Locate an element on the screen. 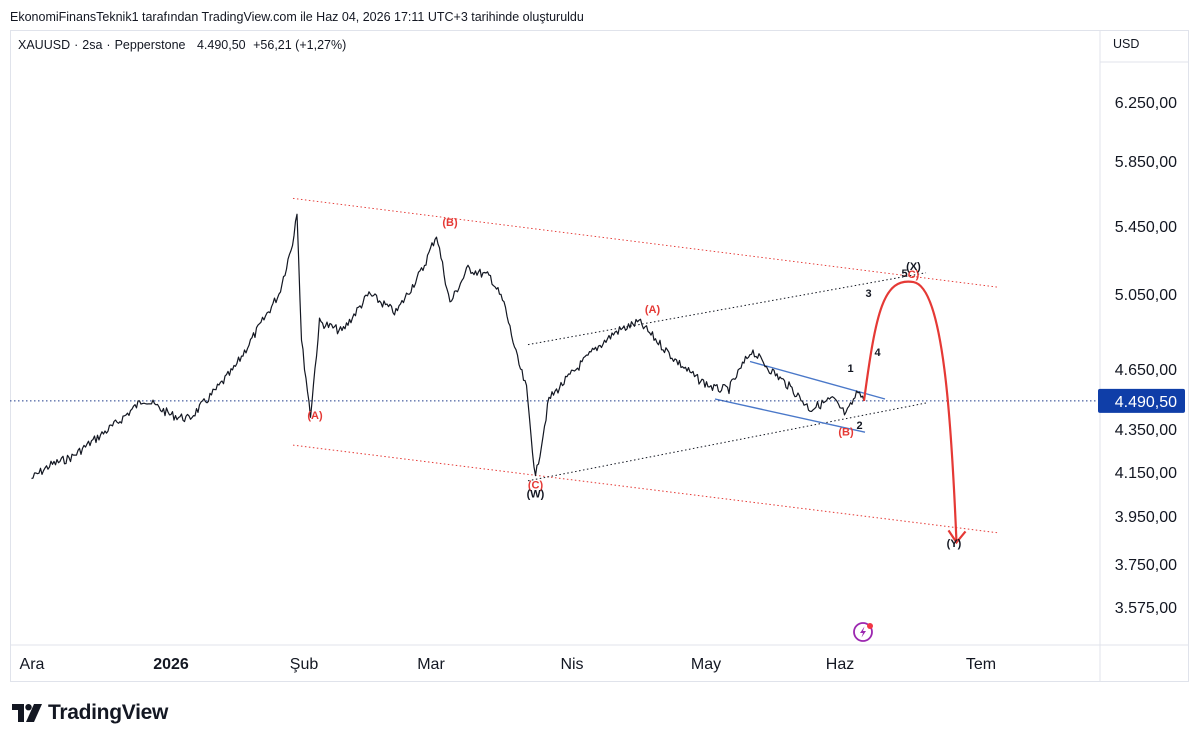 The height and width of the screenshot is (742, 1200). x-axis-ticks: Ara 2026 Şub Mar Nis May Haz Tem is located at coordinates (508, 664).